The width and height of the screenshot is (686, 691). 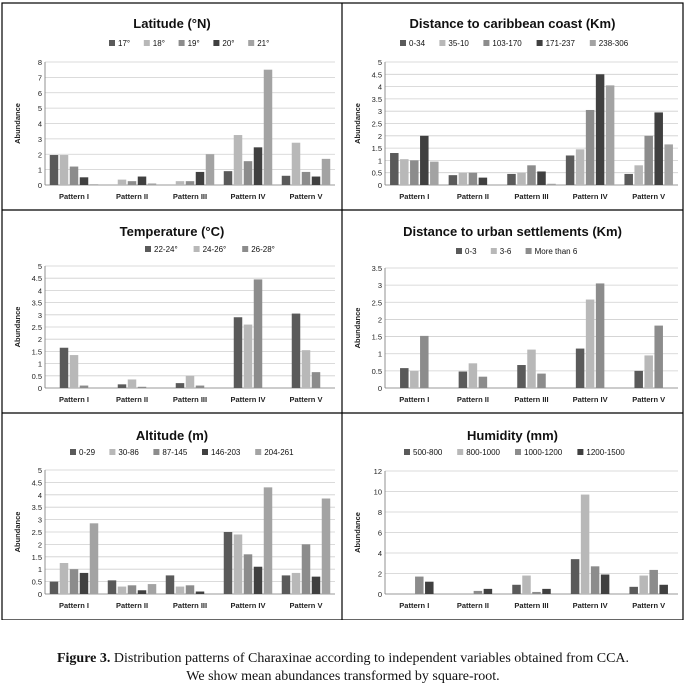 What do you see at coordinates (172, 435) in the screenshot?
I see `chart-title: Altitude (m)` at bounding box center [172, 435].